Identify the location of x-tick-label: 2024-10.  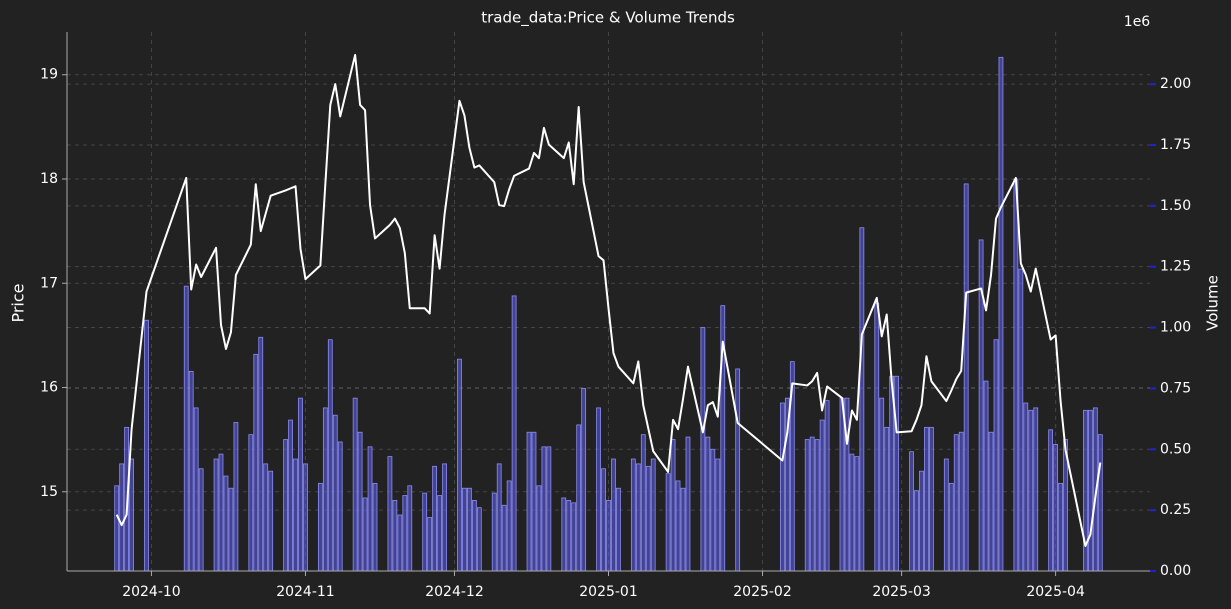
(151, 592).